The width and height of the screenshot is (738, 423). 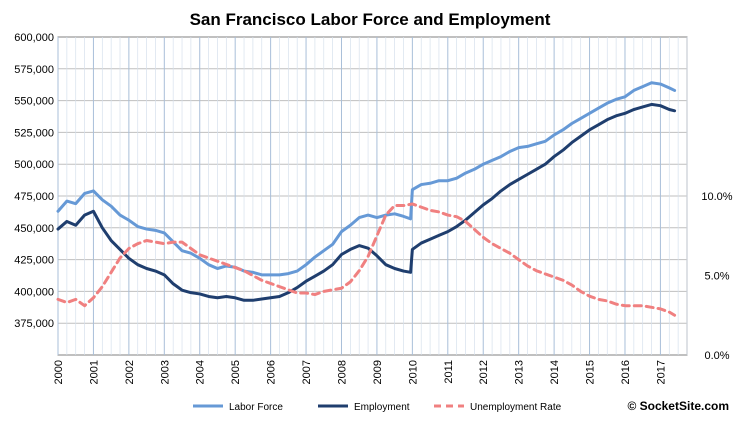 I want to click on x-tick-label: 2002, so click(x=130, y=372).